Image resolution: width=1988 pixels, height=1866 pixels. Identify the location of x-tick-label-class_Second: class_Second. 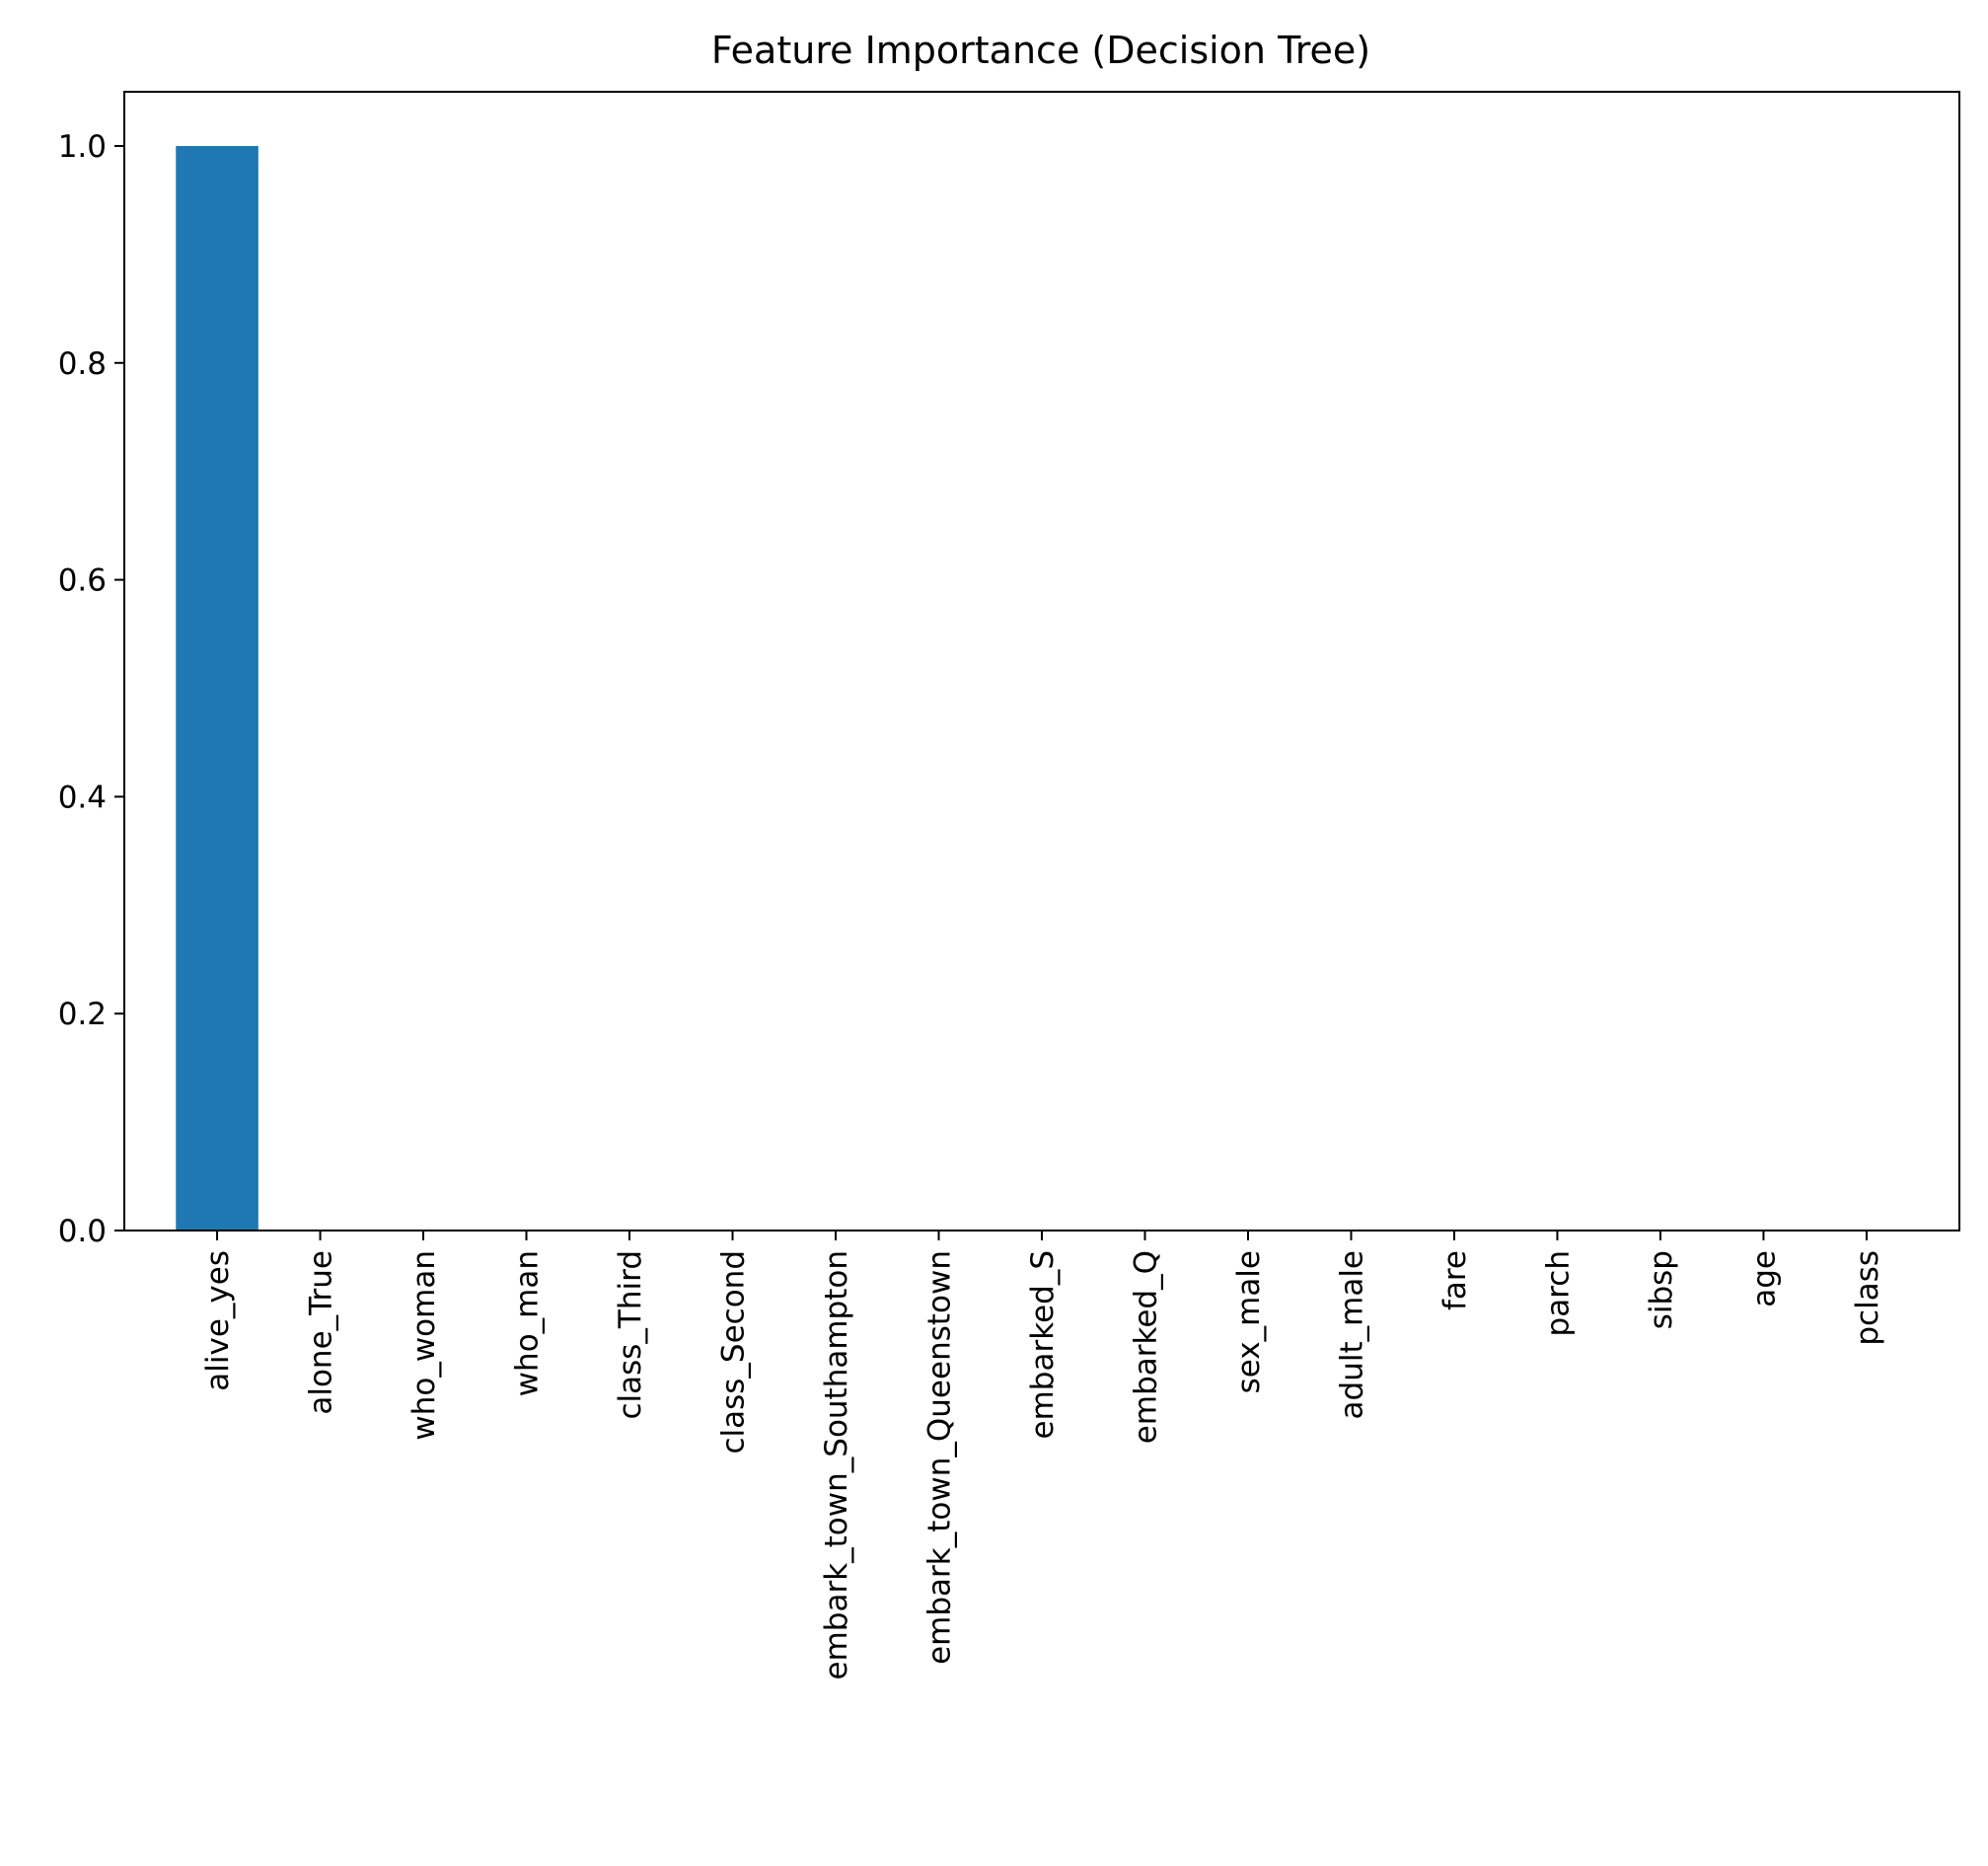
(734, 1352).